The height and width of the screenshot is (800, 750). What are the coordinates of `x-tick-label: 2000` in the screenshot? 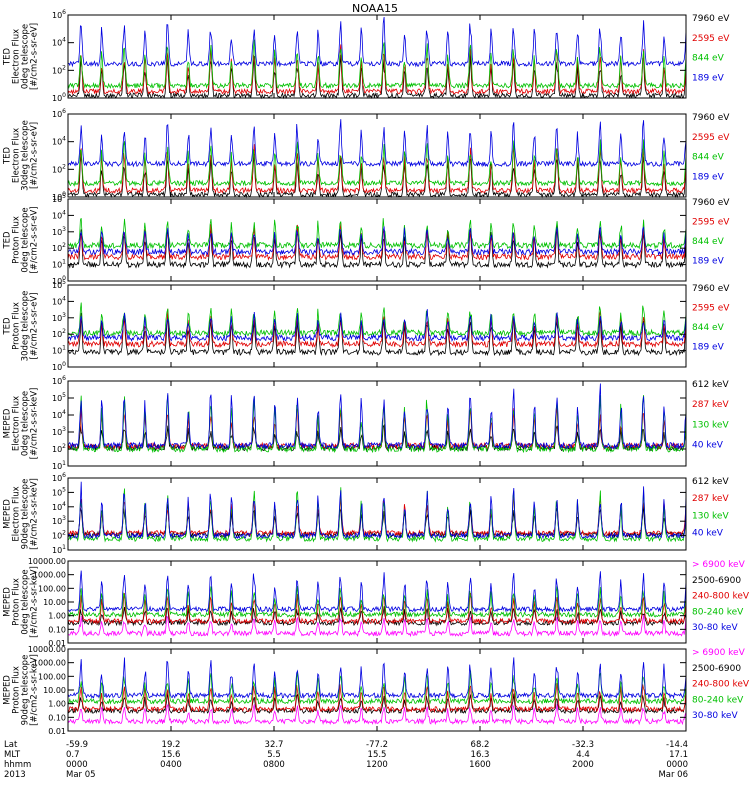 It's located at (583, 765).